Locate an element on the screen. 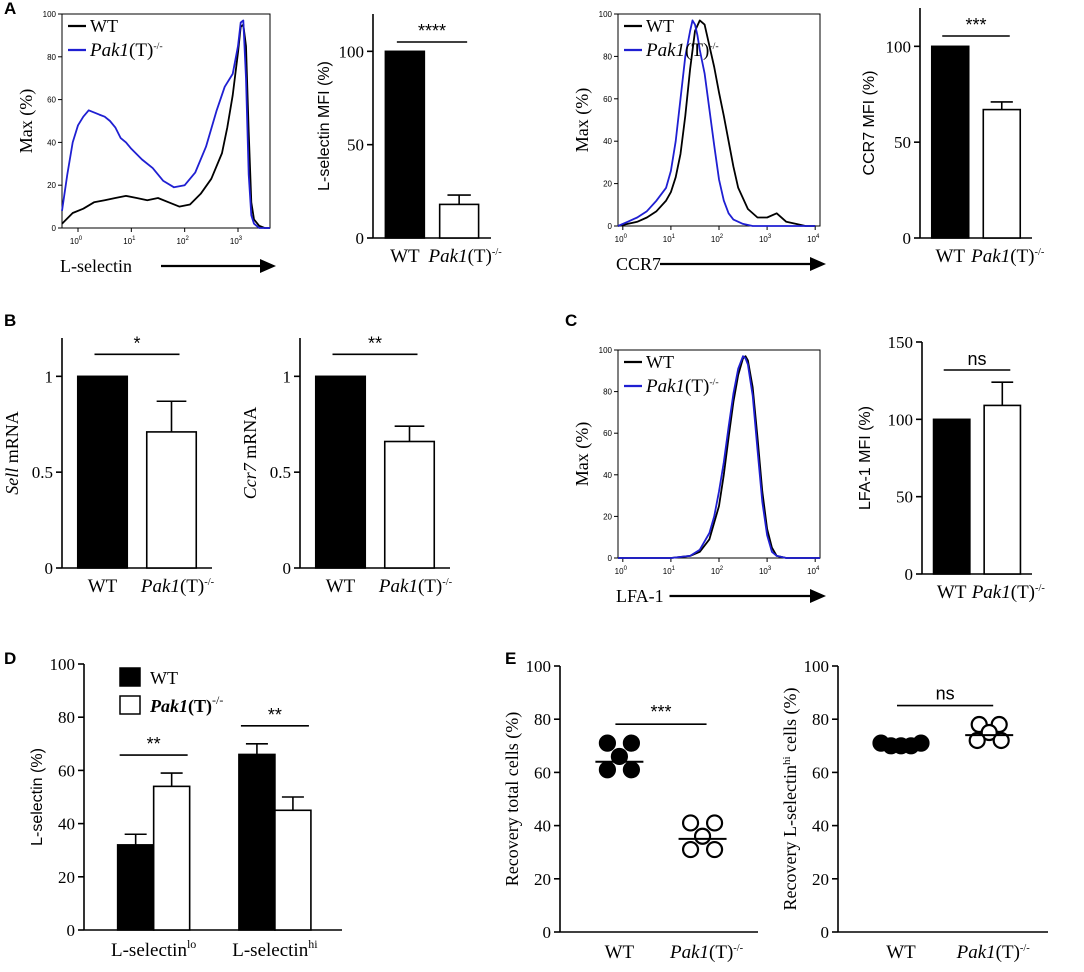 The height and width of the screenshot is (972, 1084). bar-pak1-lo is located at coordinates (171, 858).